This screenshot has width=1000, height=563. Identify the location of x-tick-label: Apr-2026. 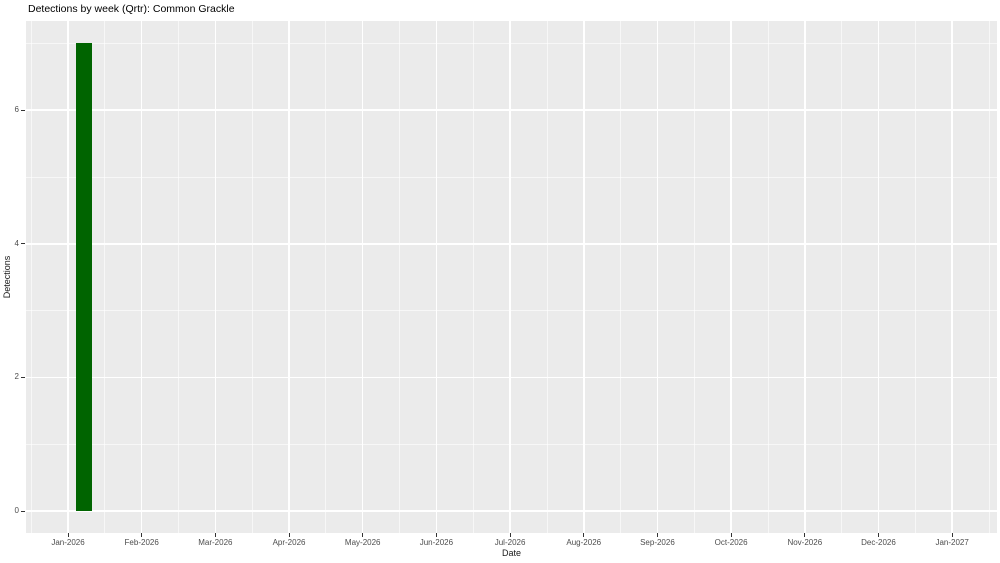
(289, 542).